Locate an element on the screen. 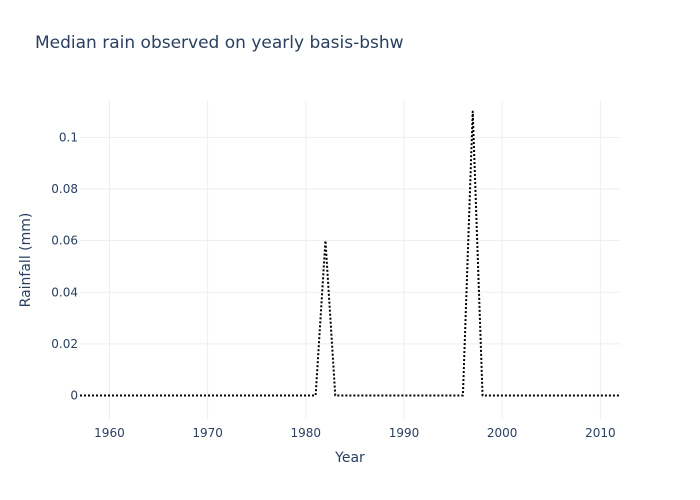 The image size is (700, 500). x-tick-label: 1970 is located at coordinates (207, 433).